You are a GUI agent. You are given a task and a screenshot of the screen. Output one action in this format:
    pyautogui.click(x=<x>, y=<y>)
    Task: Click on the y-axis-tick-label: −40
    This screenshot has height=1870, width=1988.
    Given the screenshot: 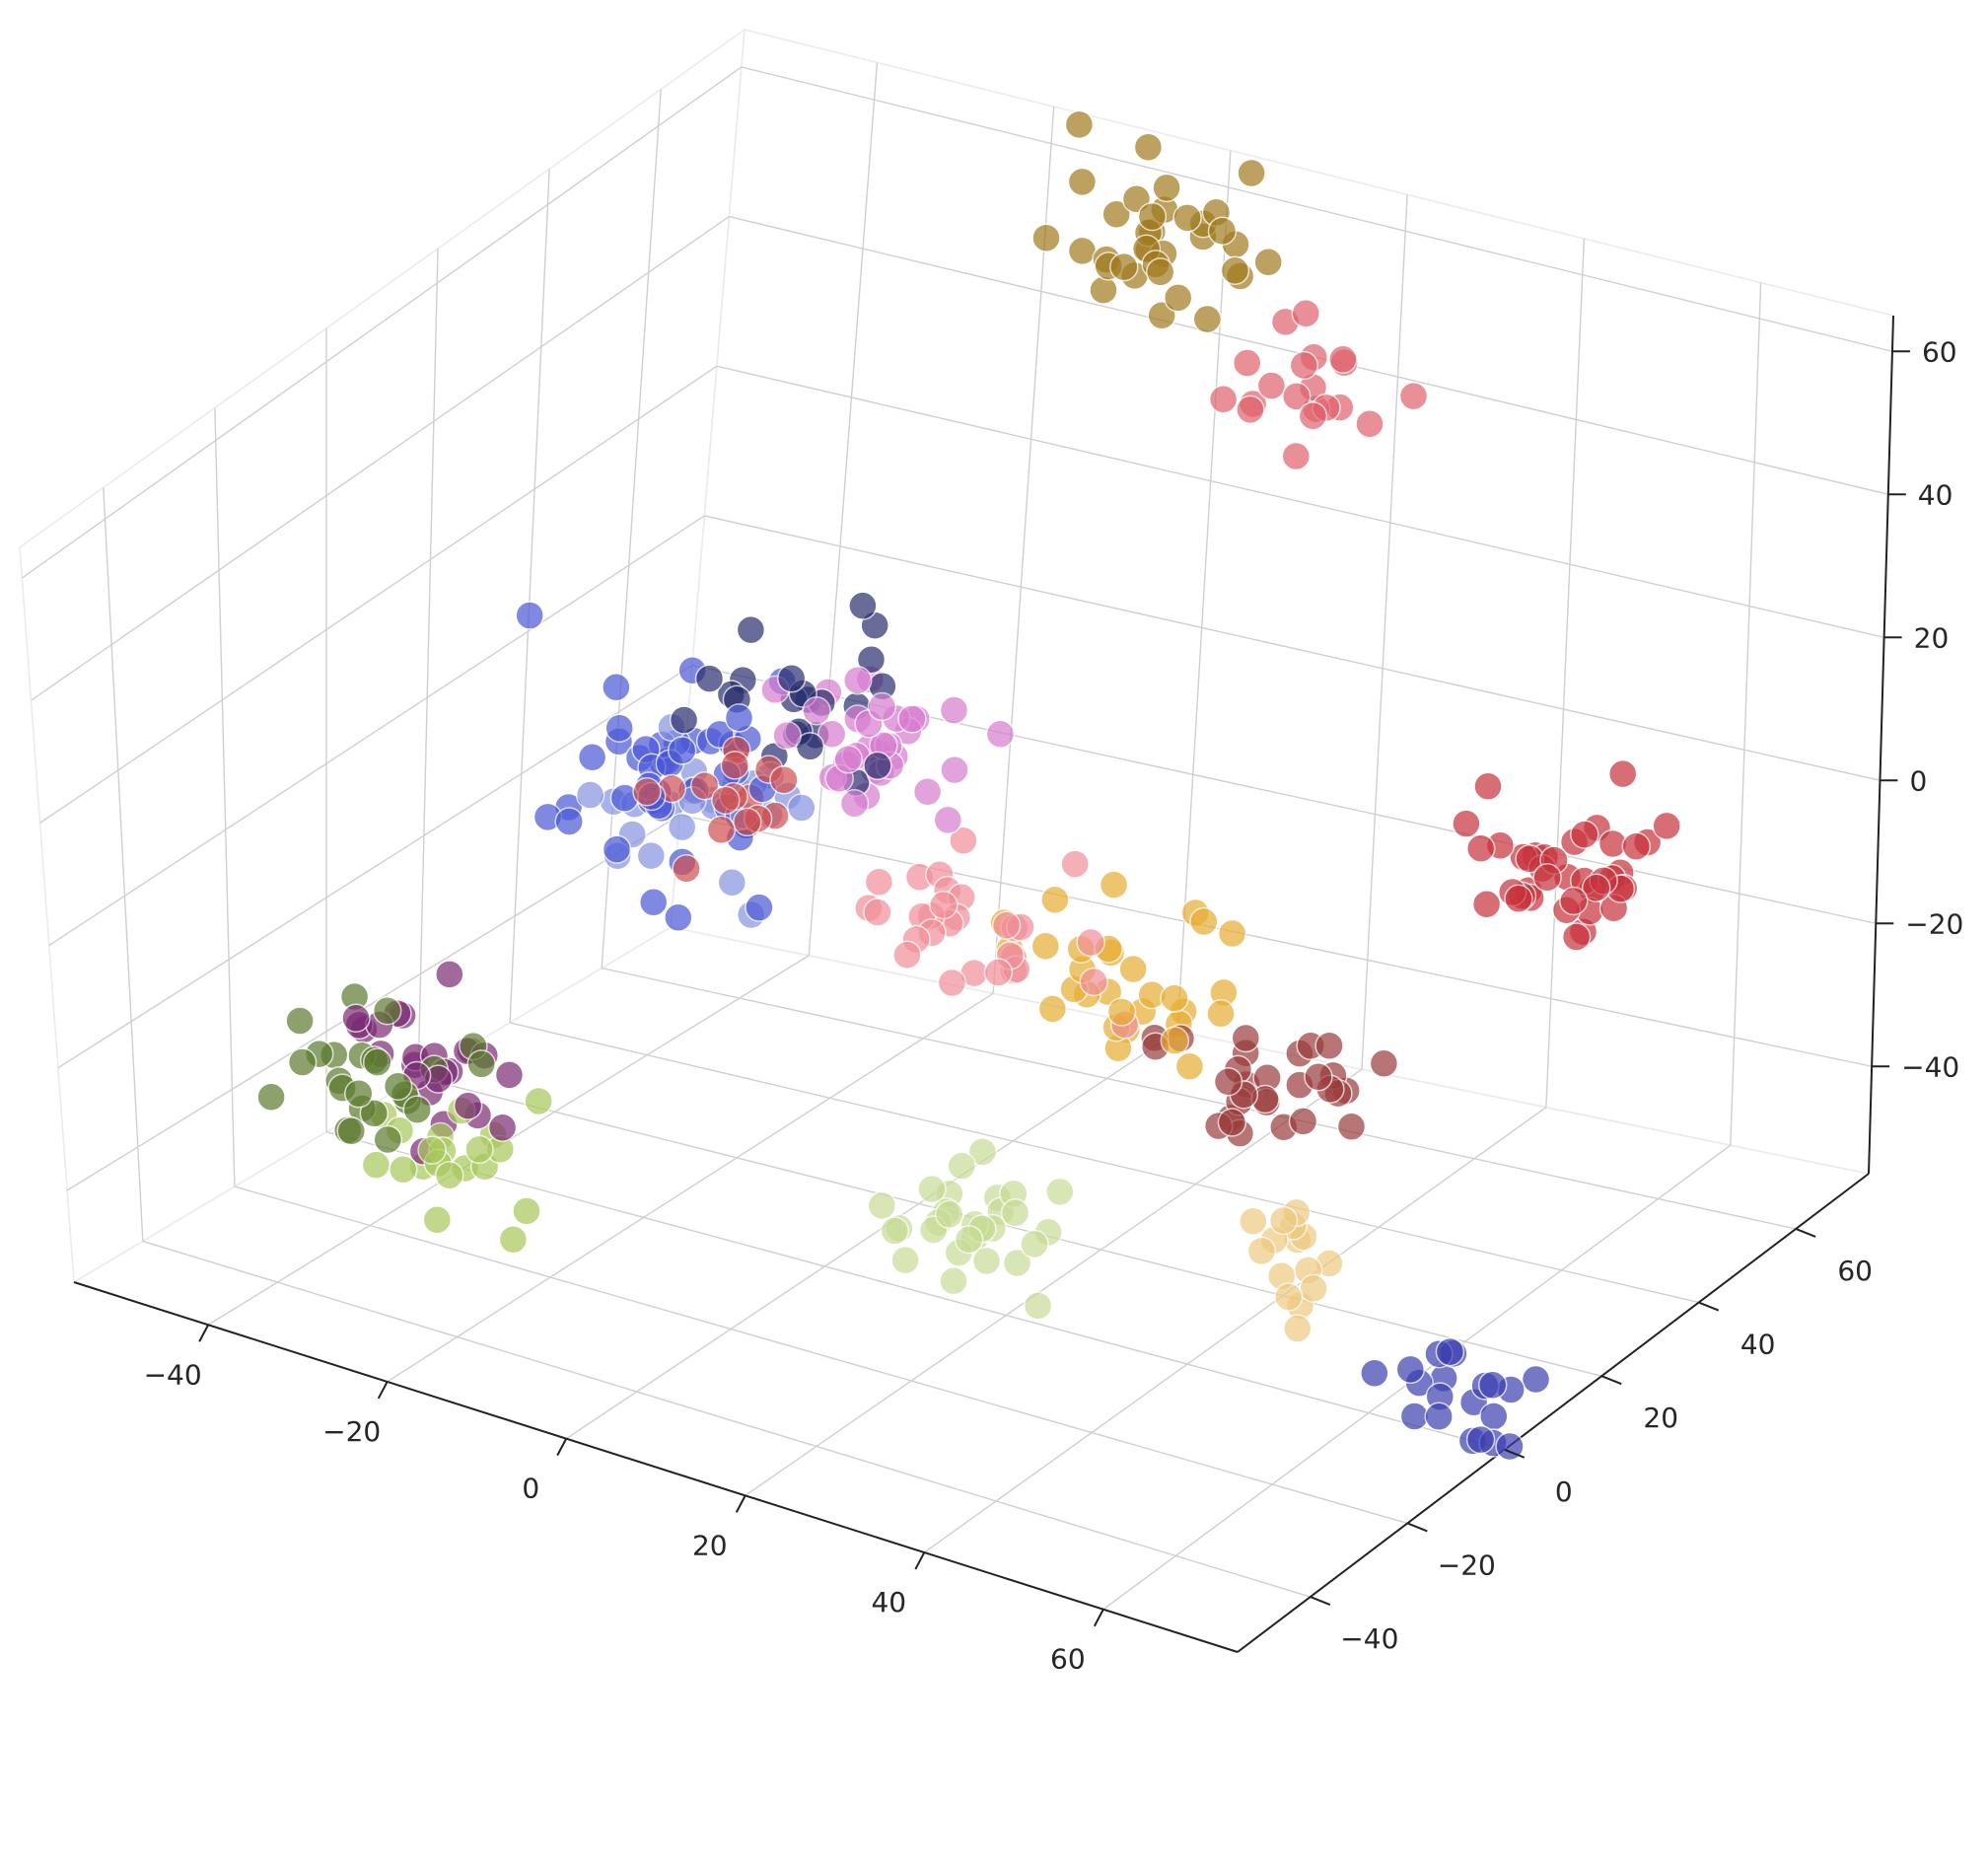 What is the action you would take?
    pyautogui.click(x=1369, y=1638)
    